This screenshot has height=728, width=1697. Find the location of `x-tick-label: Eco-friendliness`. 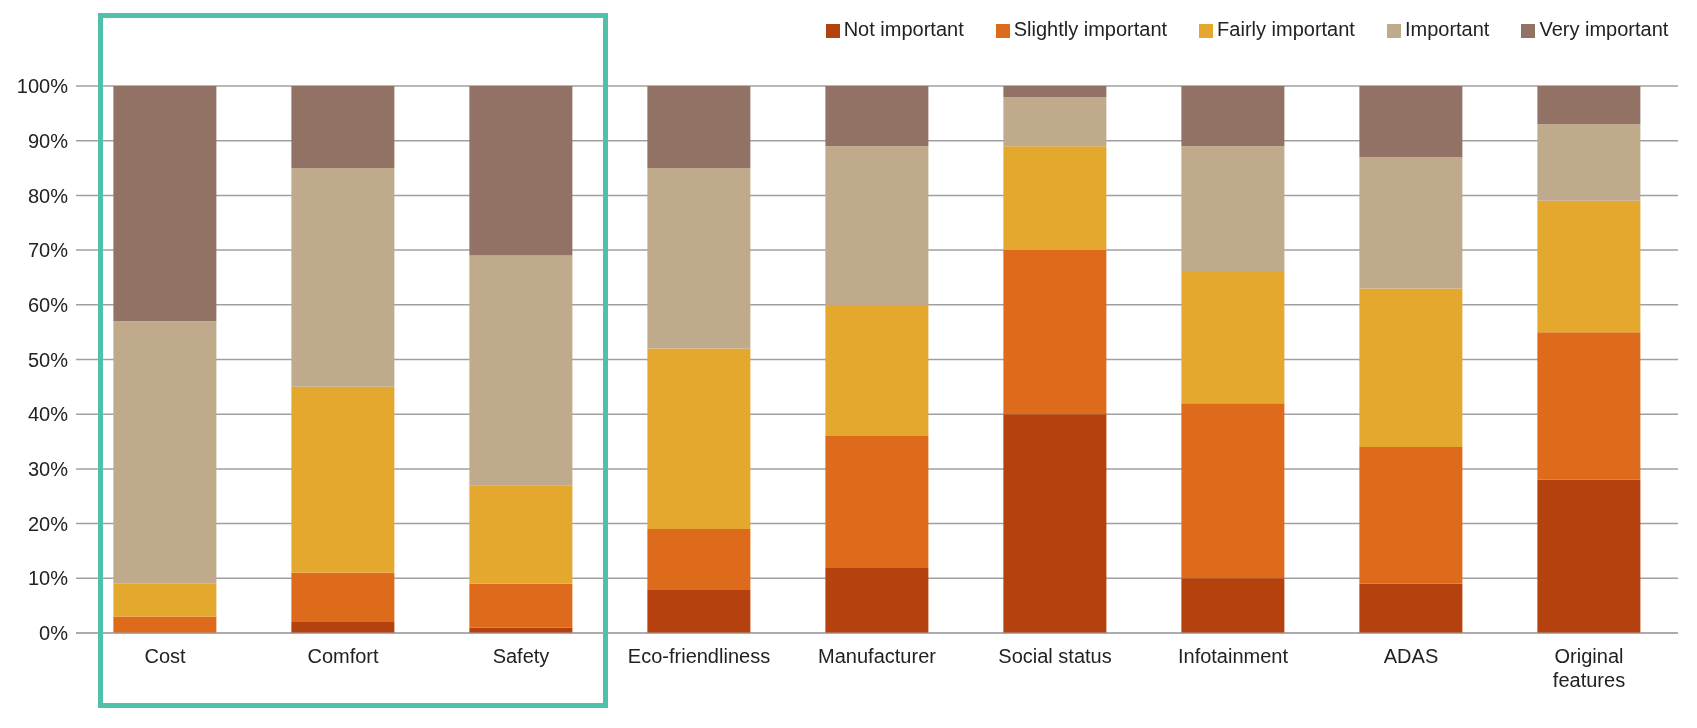

x-tick-label: Eco-friendliness is located at coordinates (699, 656).